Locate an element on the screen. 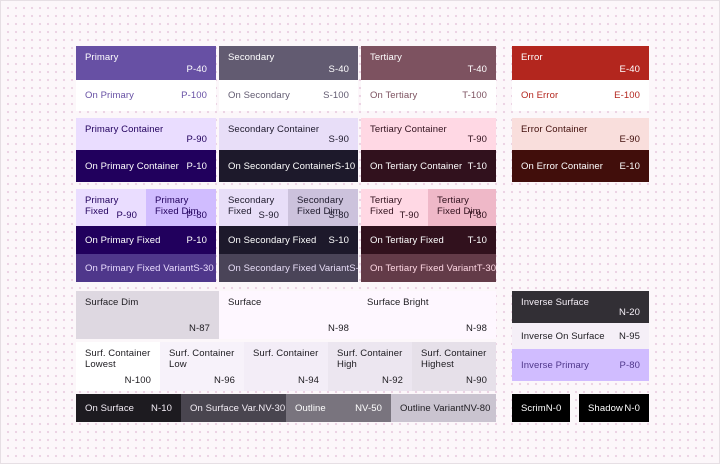 Image resolution: width=720 pixels, height=464 pixels. swatch-label: Inverse Surface is located at coordinates (555, 302).